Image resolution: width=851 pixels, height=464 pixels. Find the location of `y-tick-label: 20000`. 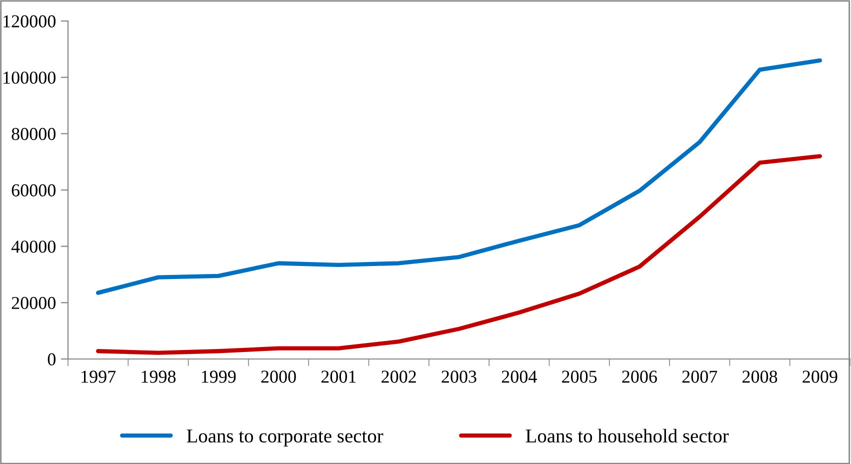

y-tick-label: 20000 is located at coordinates (34, 303).